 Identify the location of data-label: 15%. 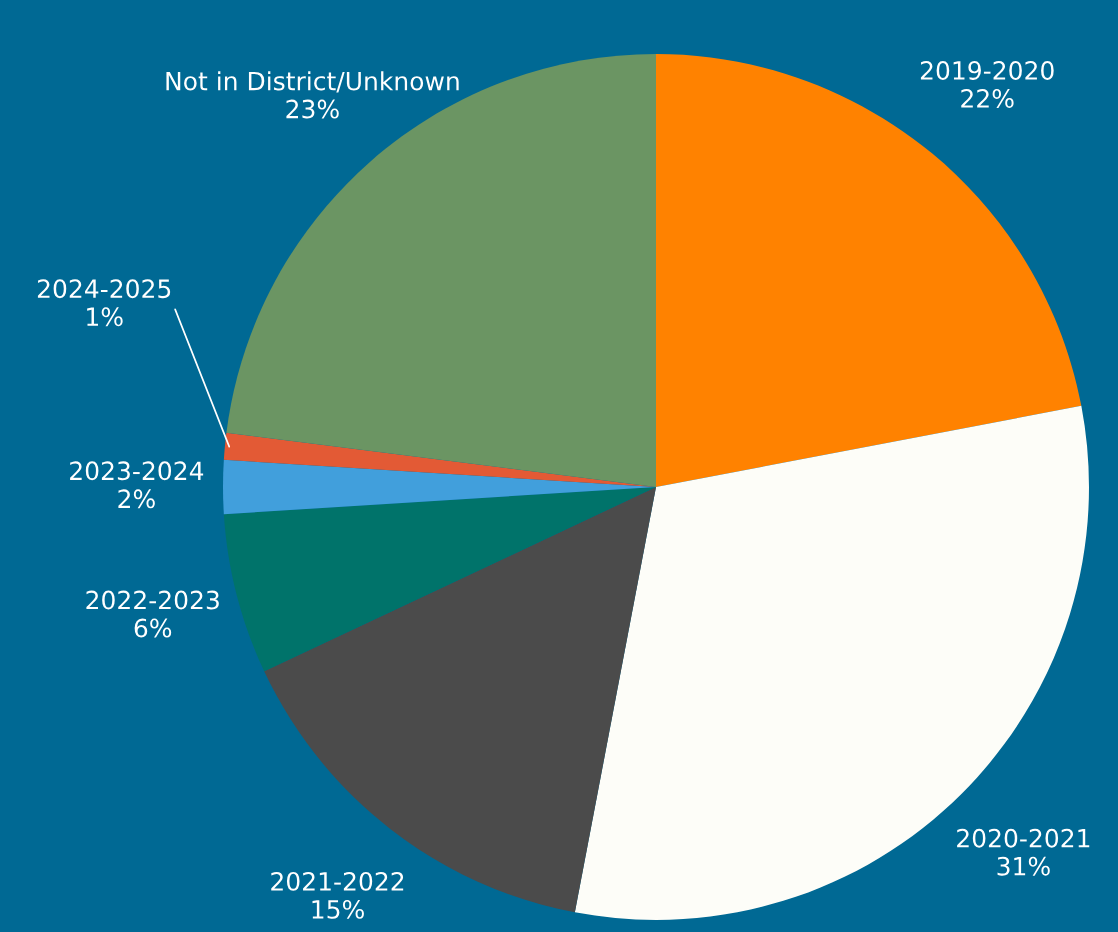
(338, 909).